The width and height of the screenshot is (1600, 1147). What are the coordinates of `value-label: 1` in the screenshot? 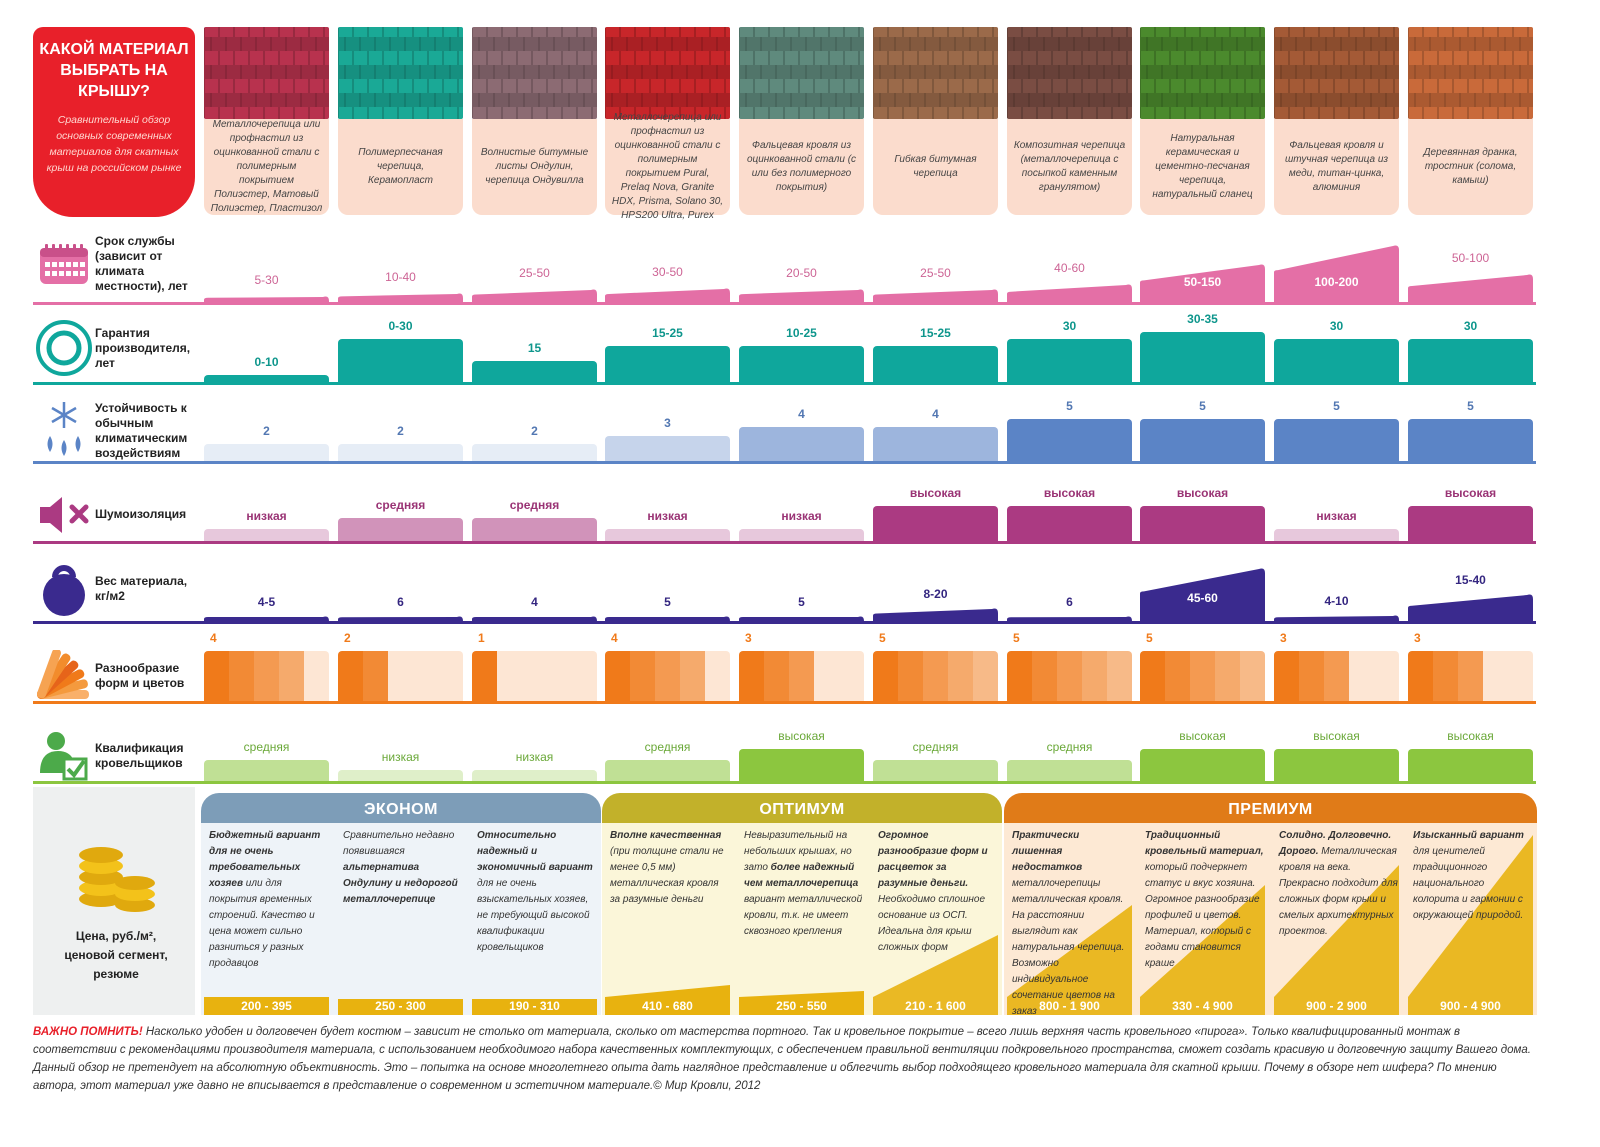 It's located at (481, 638).